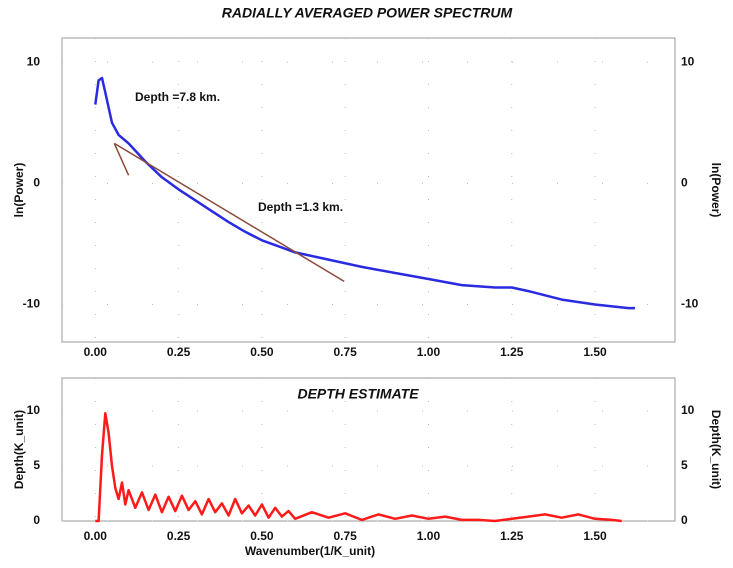 This screenshot has height=568, width=733. Describe the element at coordinates (367, 13) in the screenshot. I see `chart-title: RADIALLY AVERAGED POWER SPECTRUM` at that location.